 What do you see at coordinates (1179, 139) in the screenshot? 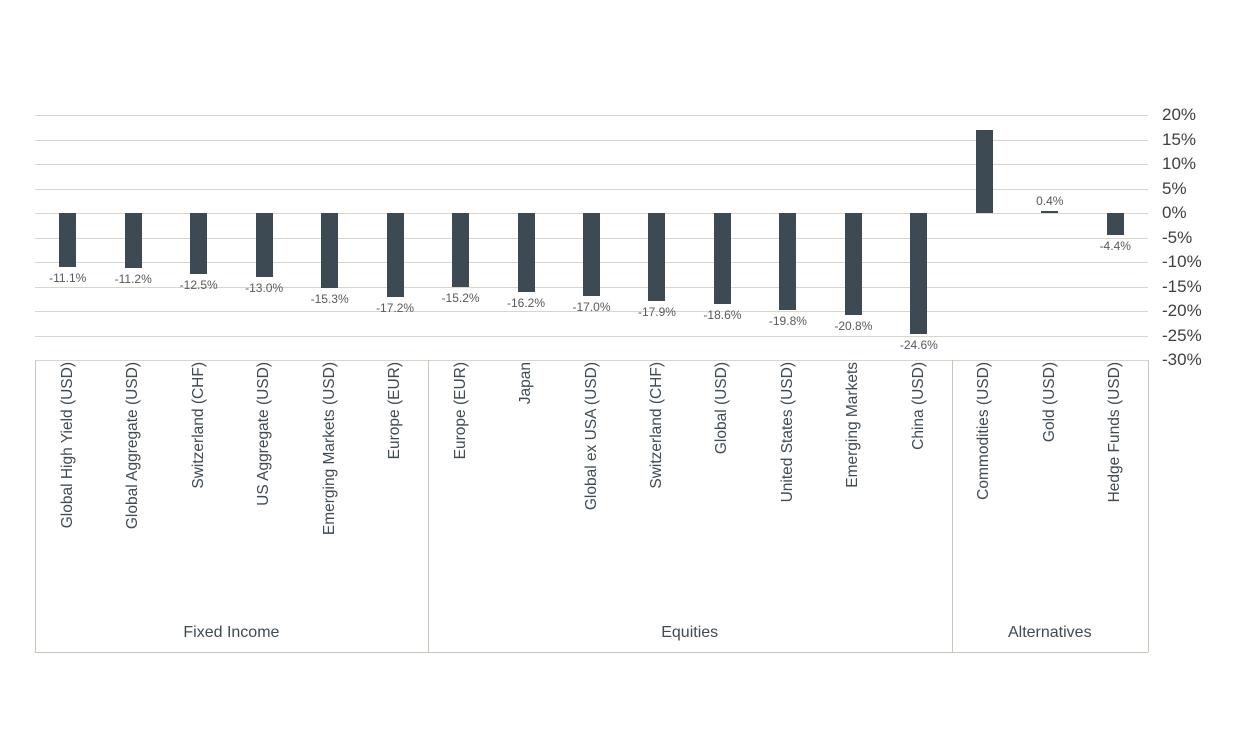
I see `y-axis-tick-label: 15%` at bounding box center [1179, 139].